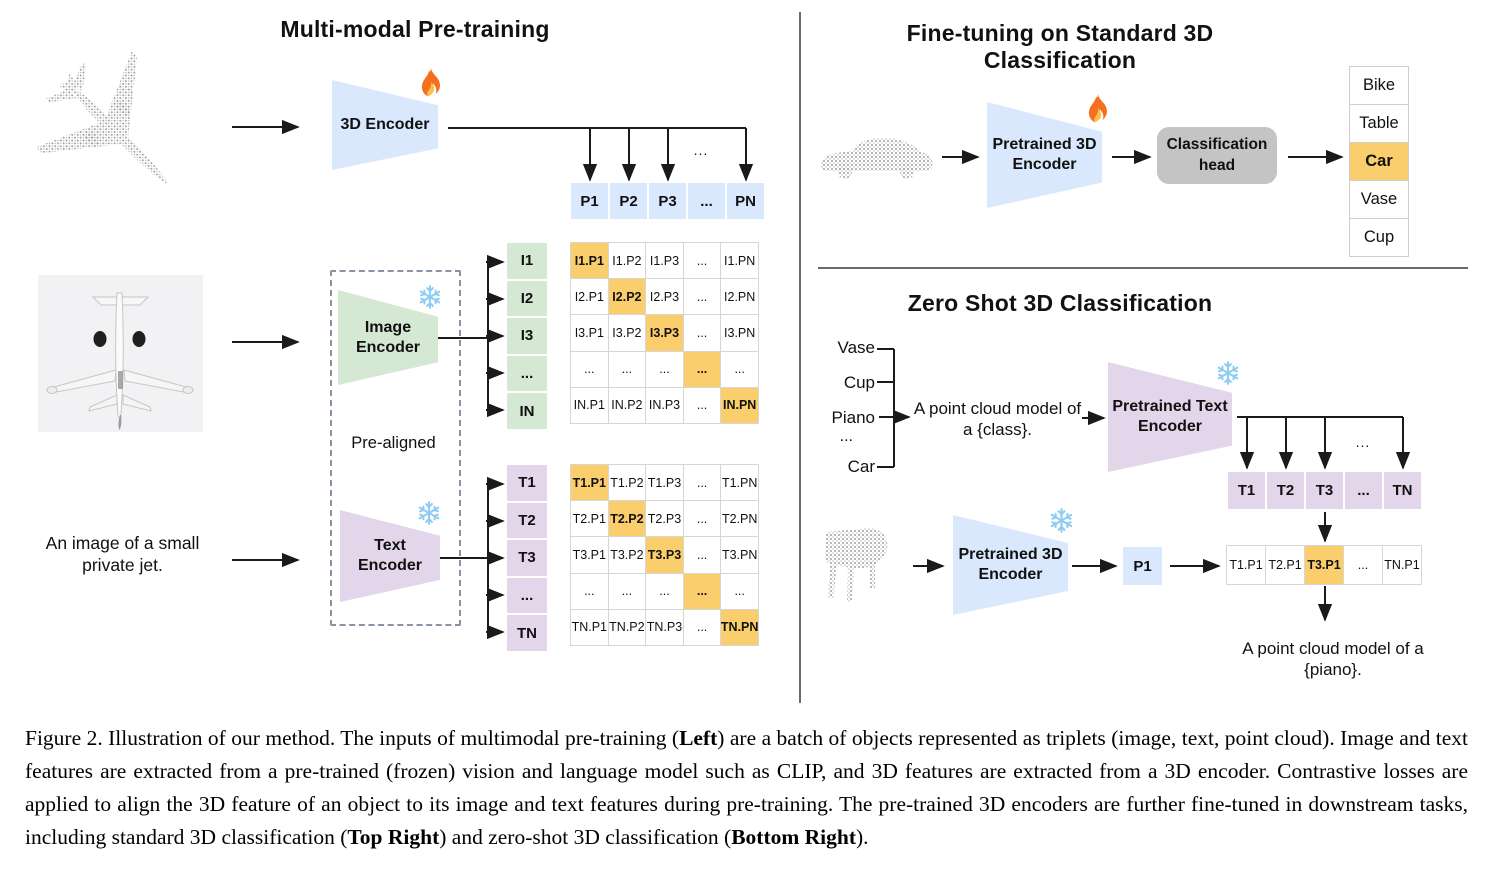  I want to click on image-feature-cell: I3, so click(527, 336).